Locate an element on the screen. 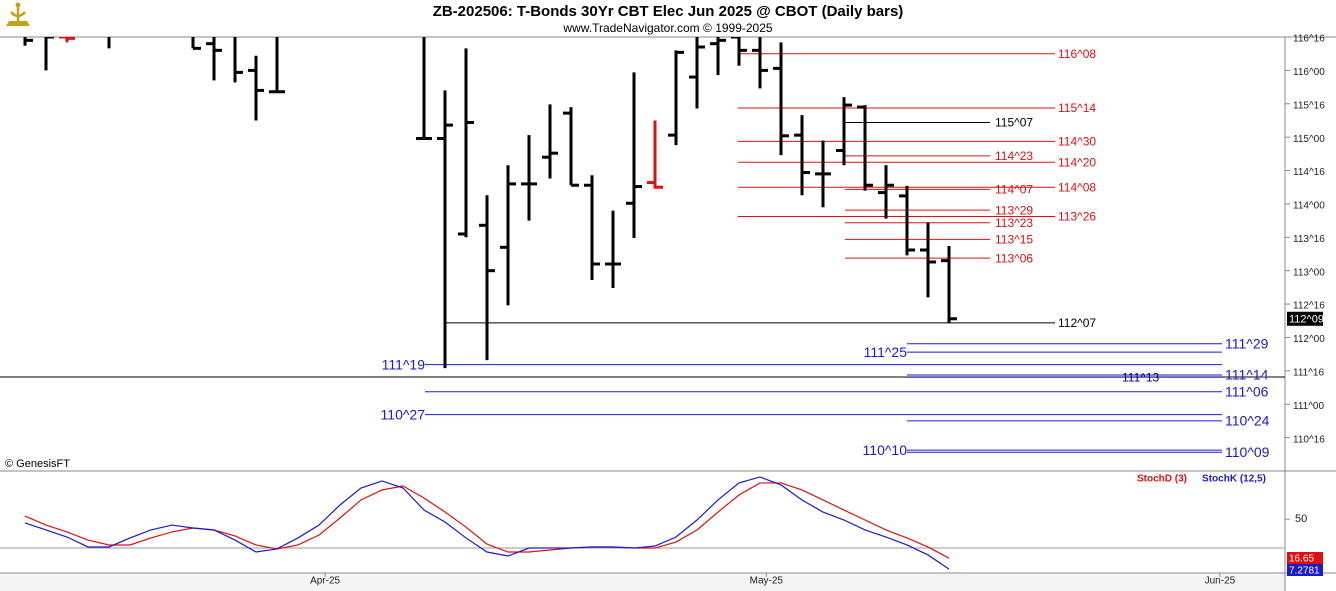  level-label: 113^23 is located at coordinates (1014, 223).